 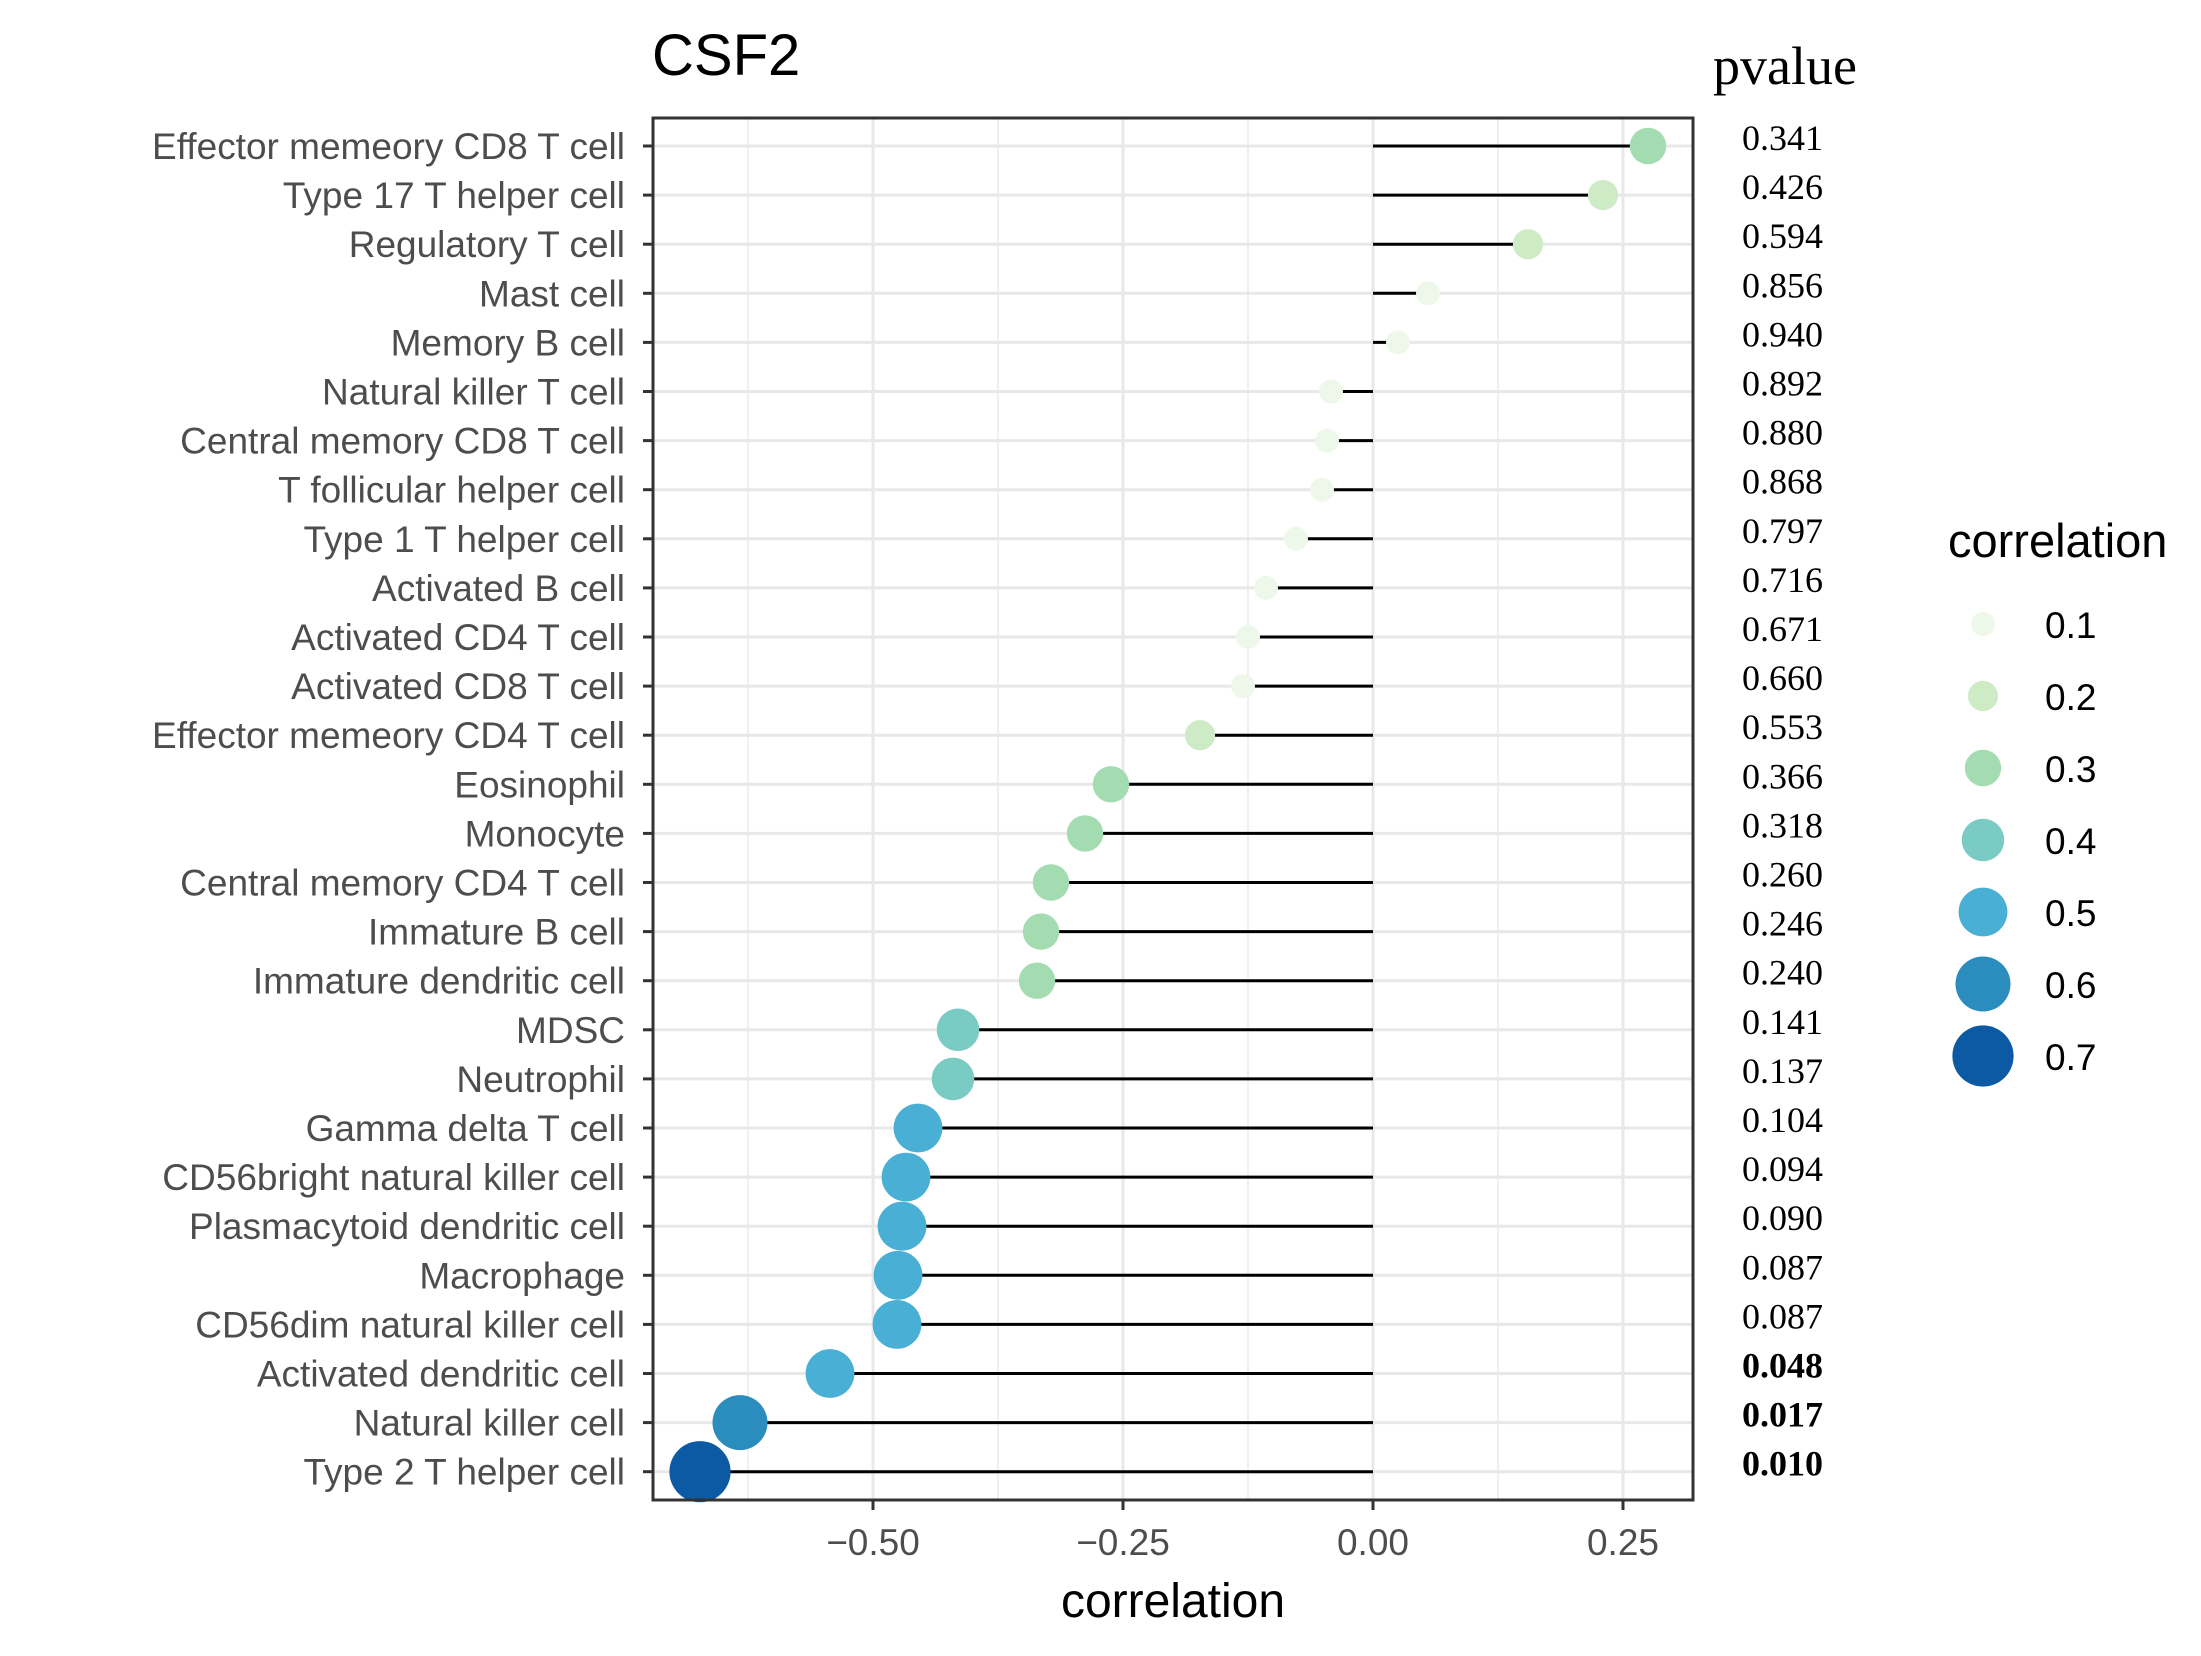 I want to click on pvalue-label: 0.671, so click(x=1782, y=629).